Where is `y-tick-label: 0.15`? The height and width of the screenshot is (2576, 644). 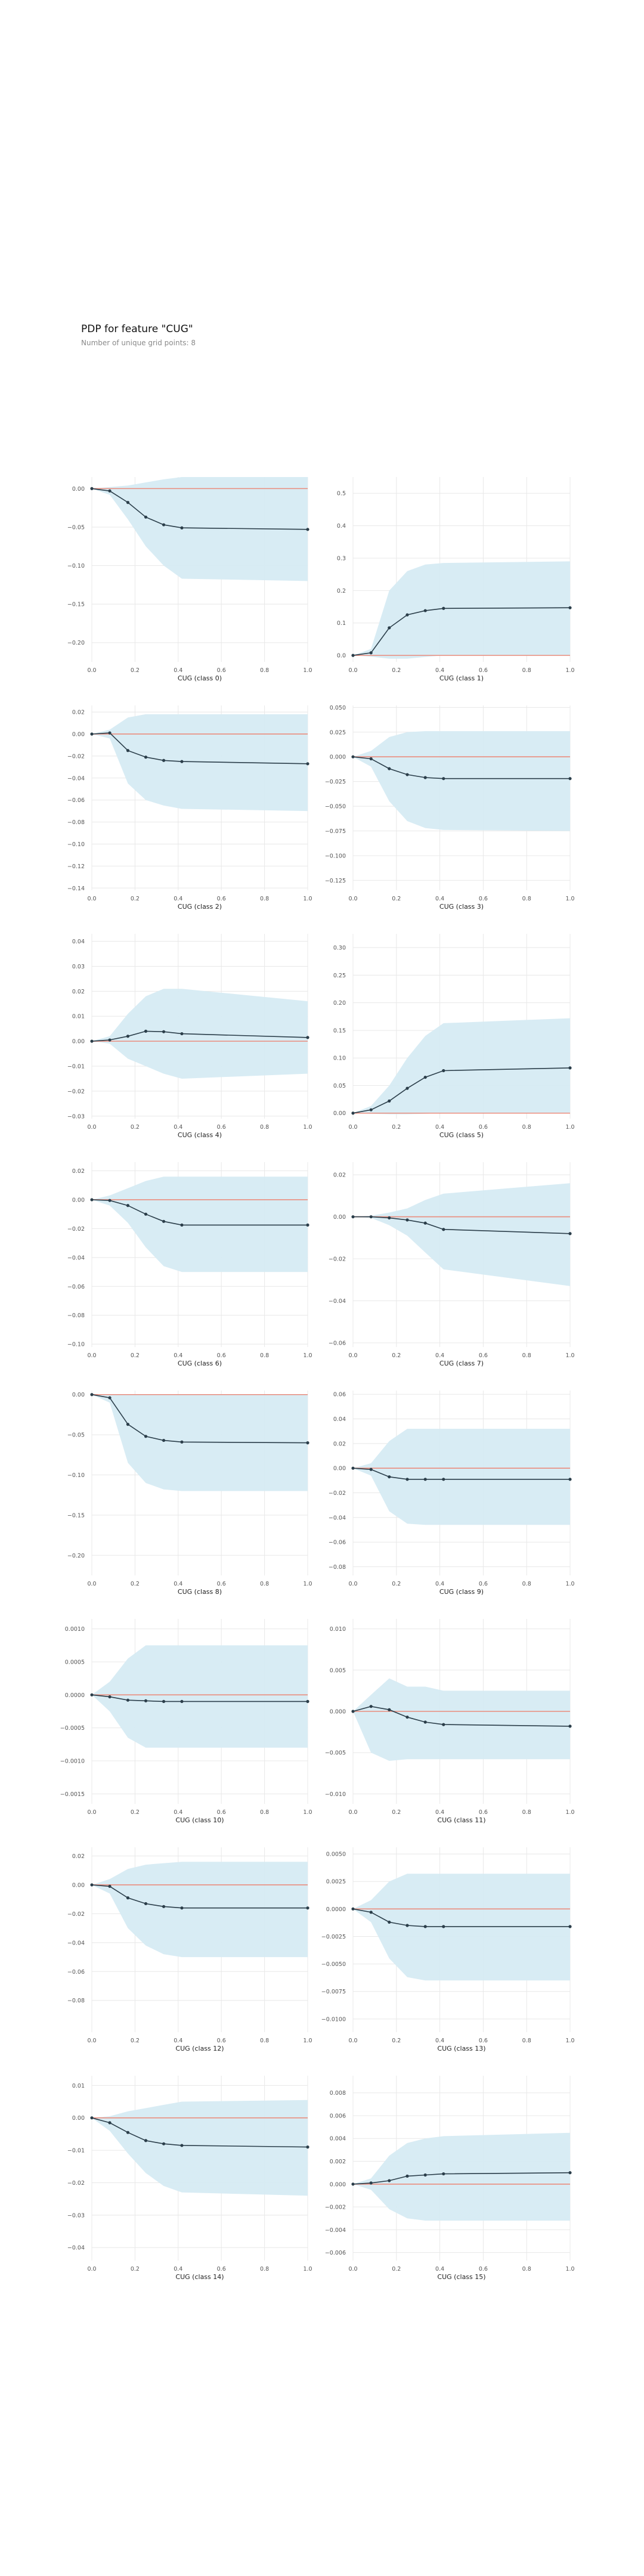
y-tick-label: 0.15 is located at coordinates (339, 1030).